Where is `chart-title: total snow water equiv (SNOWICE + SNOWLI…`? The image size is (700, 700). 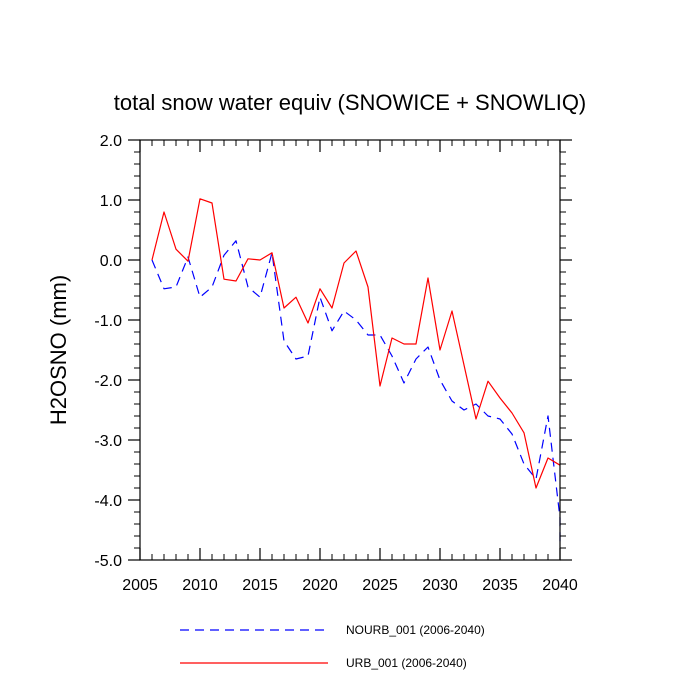 chart-title: total snow water equiv (SNOWICE + SNOWLI… is located at coordinates (350, 102).